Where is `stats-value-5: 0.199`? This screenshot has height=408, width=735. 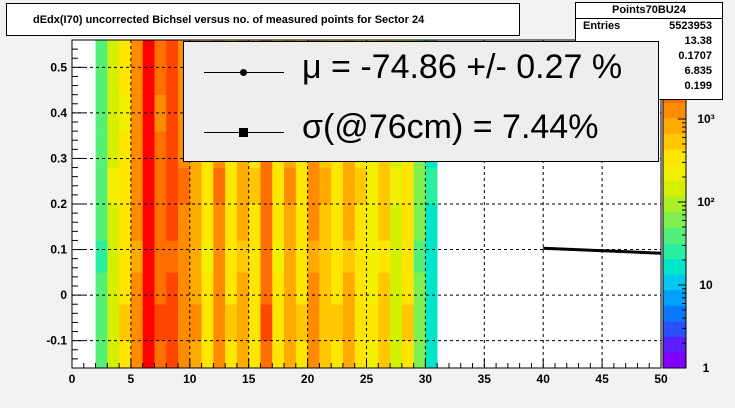 stats-value-5: 0.199 is located at coordinates (698, 86).